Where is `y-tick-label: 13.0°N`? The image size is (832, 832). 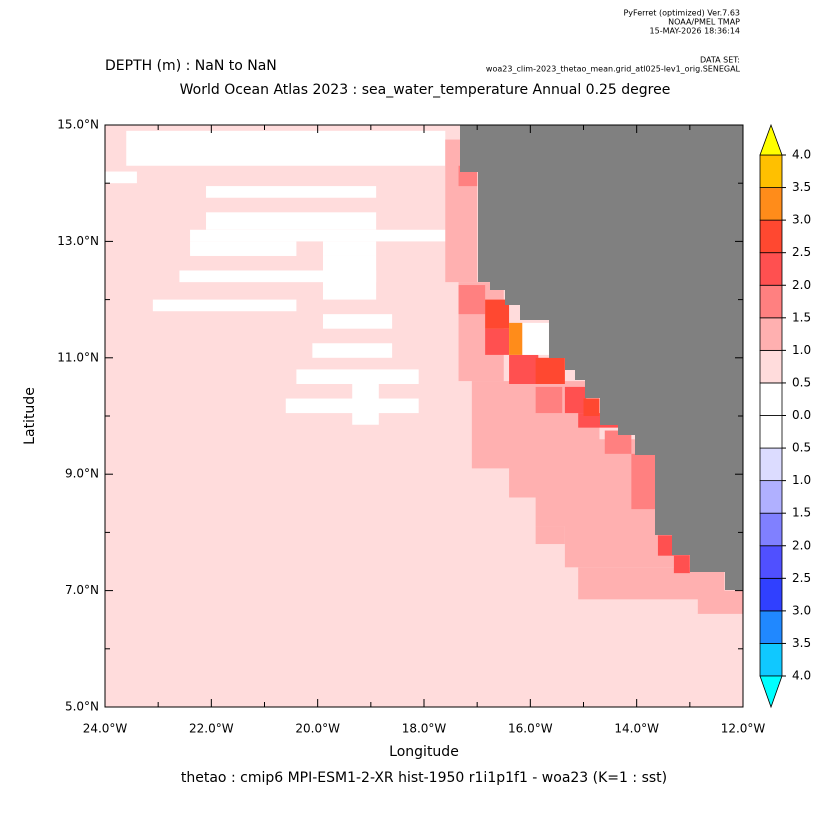 y-tick-label: 13.0°N is located at coordinates (78, 241).